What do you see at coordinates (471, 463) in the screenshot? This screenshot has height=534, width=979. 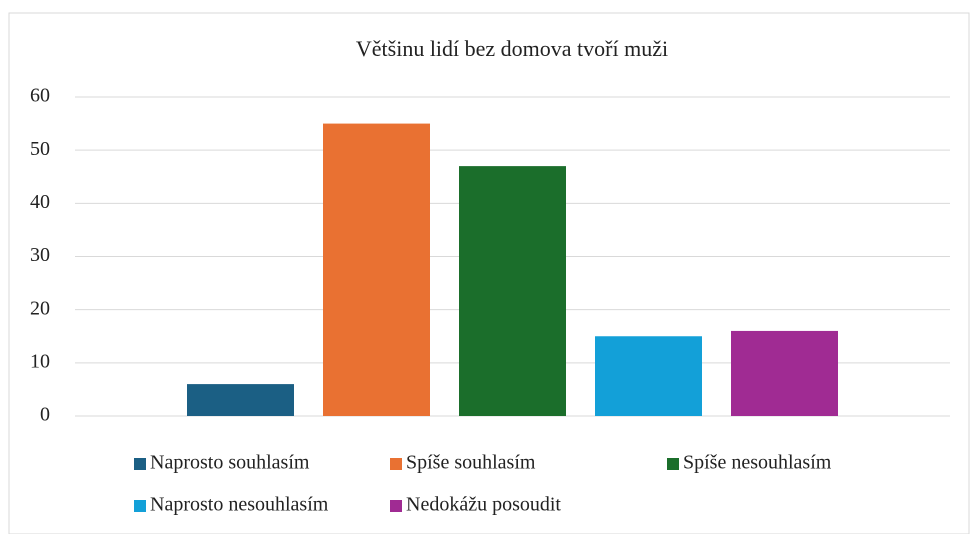 I see `legend-label: Spíše souhlasím` at bounding box center [471, 463].